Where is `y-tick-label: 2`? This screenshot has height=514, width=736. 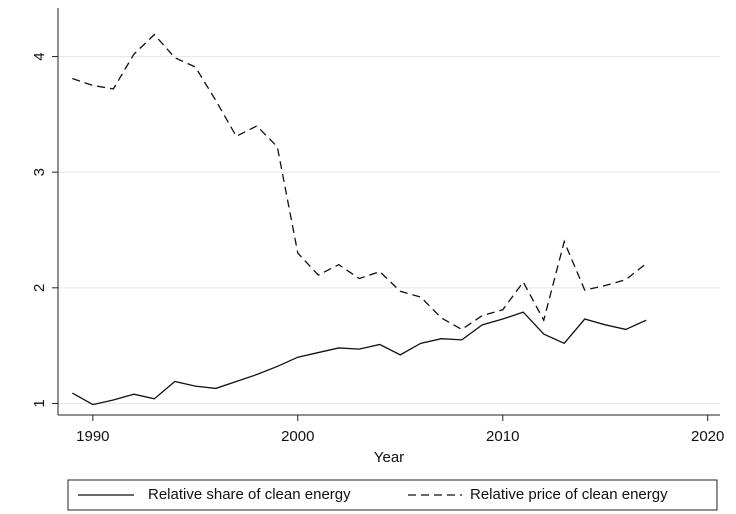
y-tick-label: 2 is located at coordinates (39, 288).